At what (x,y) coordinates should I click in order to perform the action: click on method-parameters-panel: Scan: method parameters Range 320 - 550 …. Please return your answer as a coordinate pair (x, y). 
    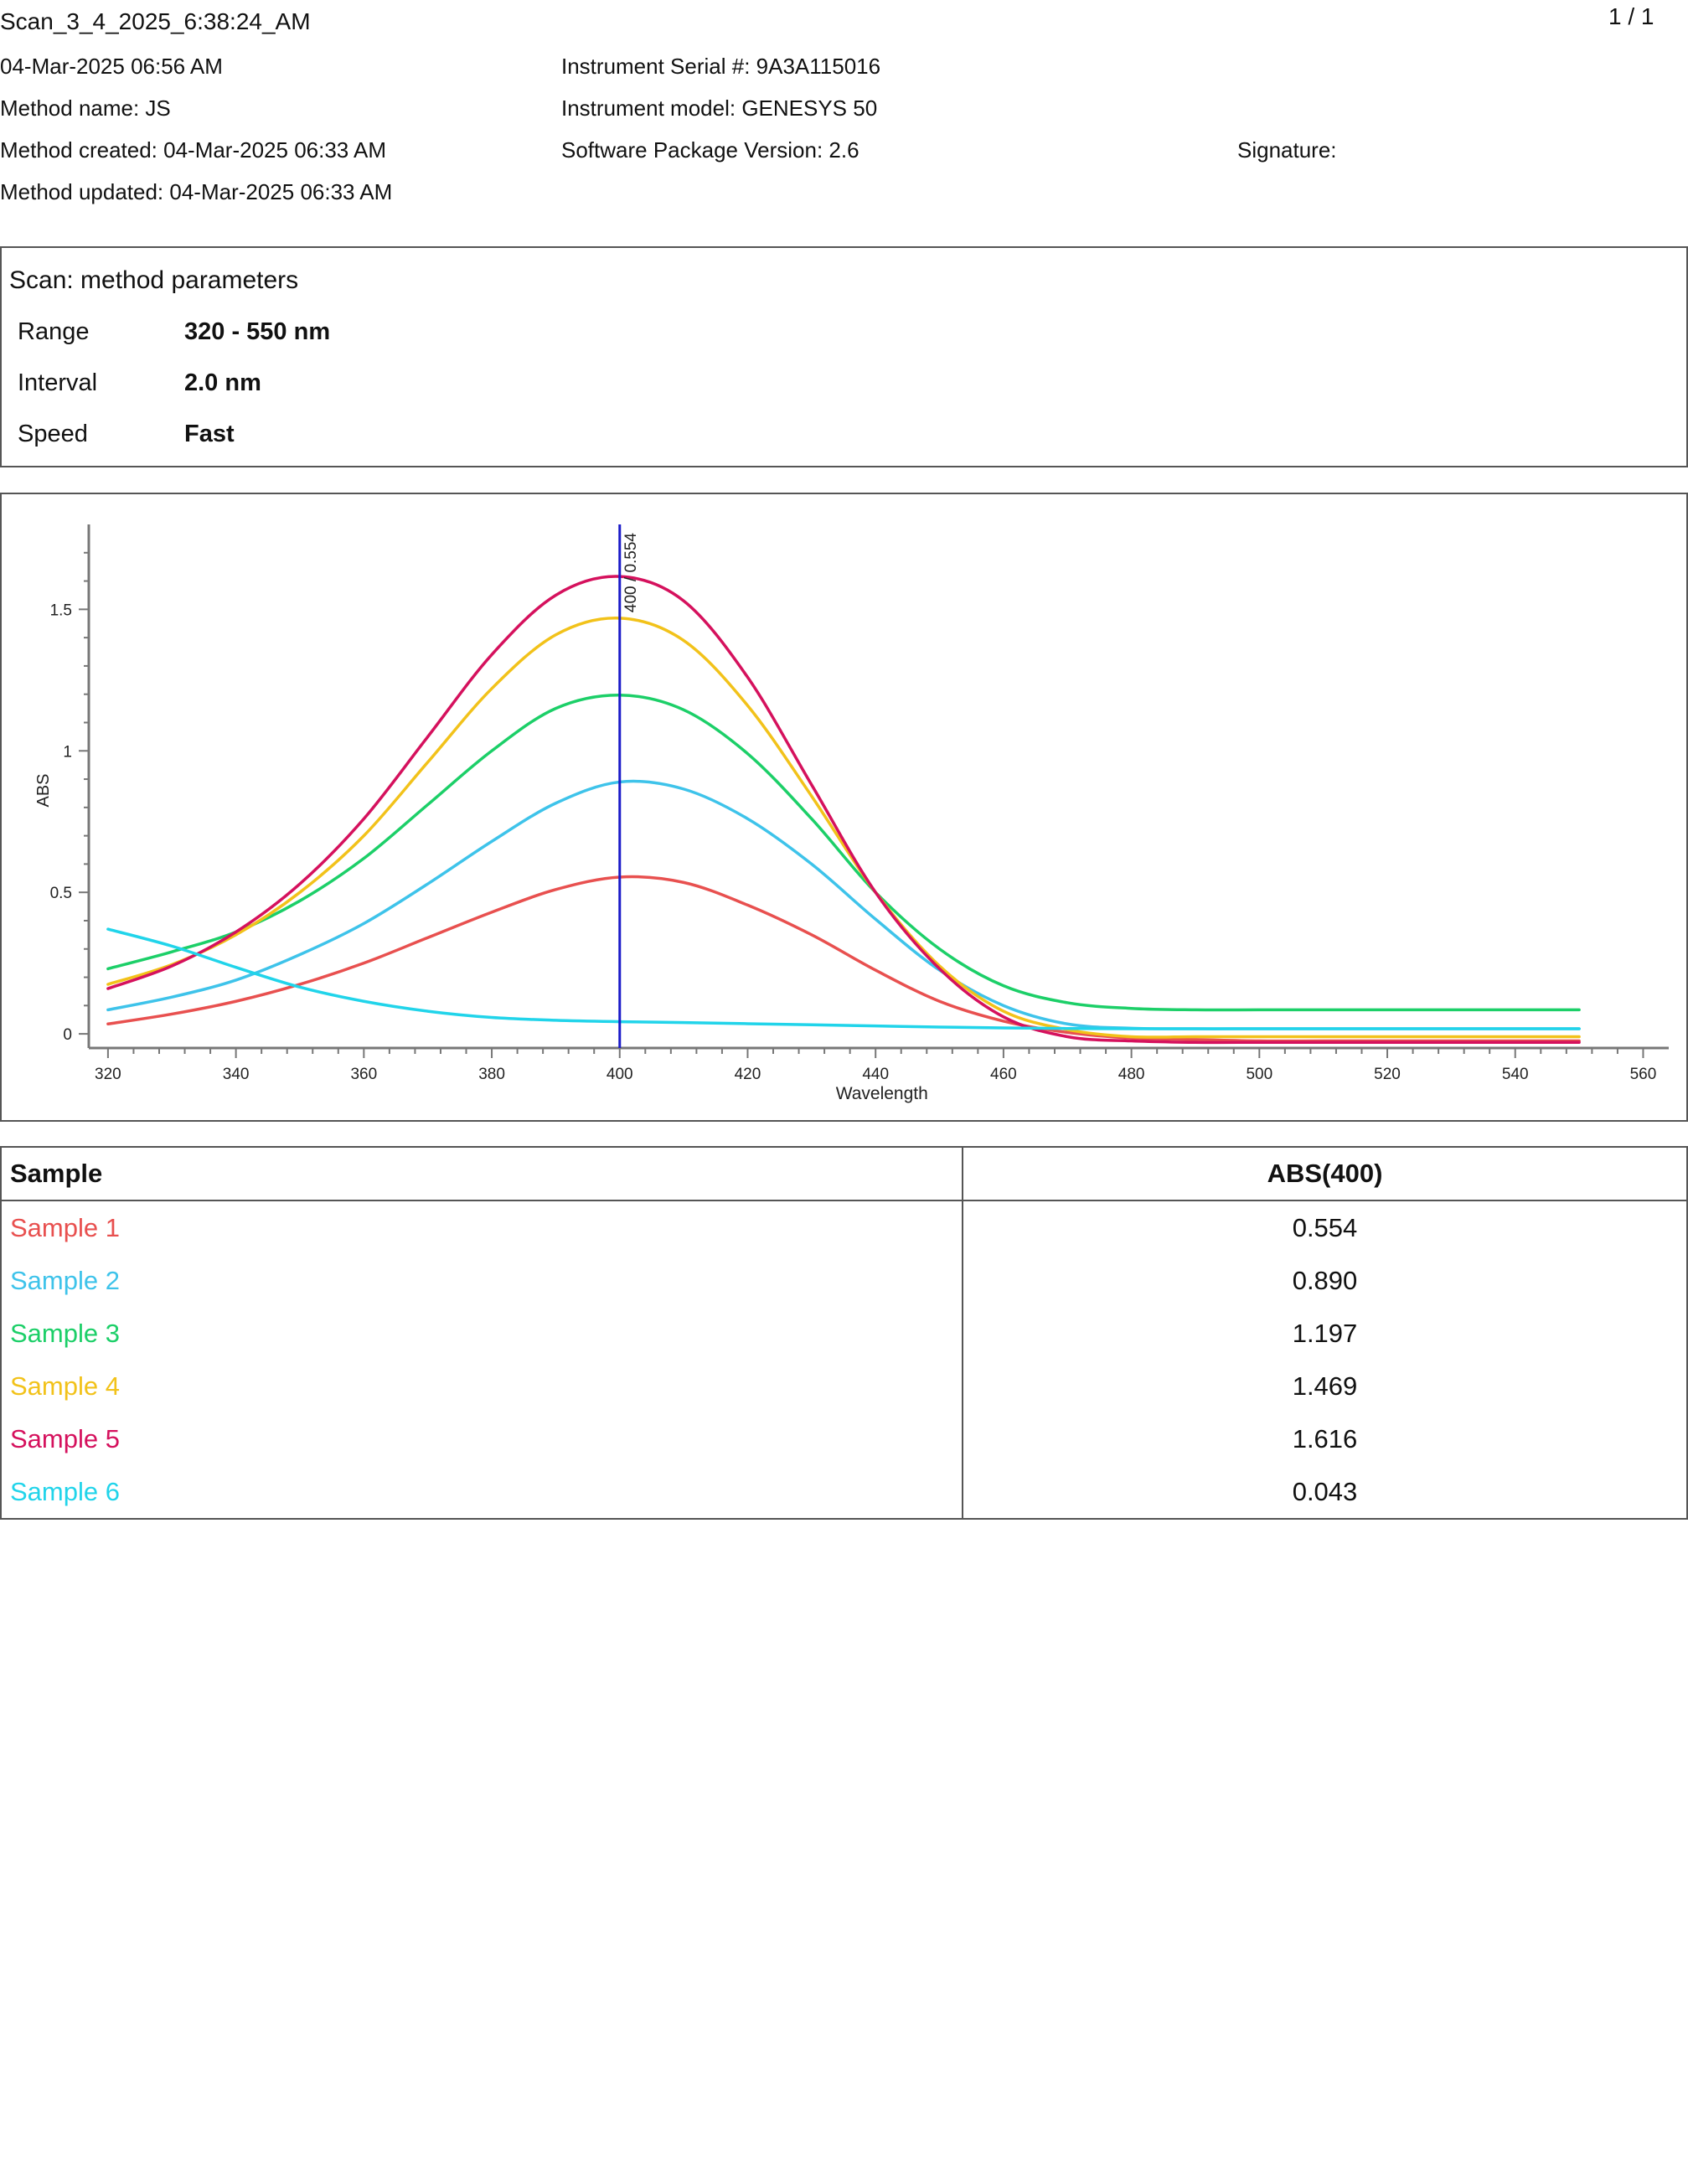
    Looking at the image, I should click on (844, 356).